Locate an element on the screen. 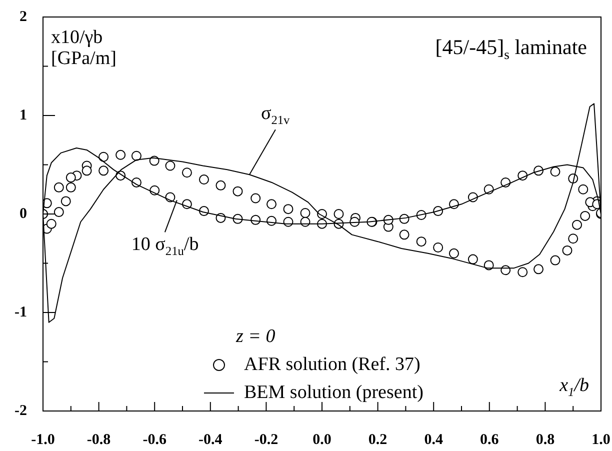 The height and width of the screenshot is (451, 612). x-tick-label: -0.8 is located at coordinates (98, 440).